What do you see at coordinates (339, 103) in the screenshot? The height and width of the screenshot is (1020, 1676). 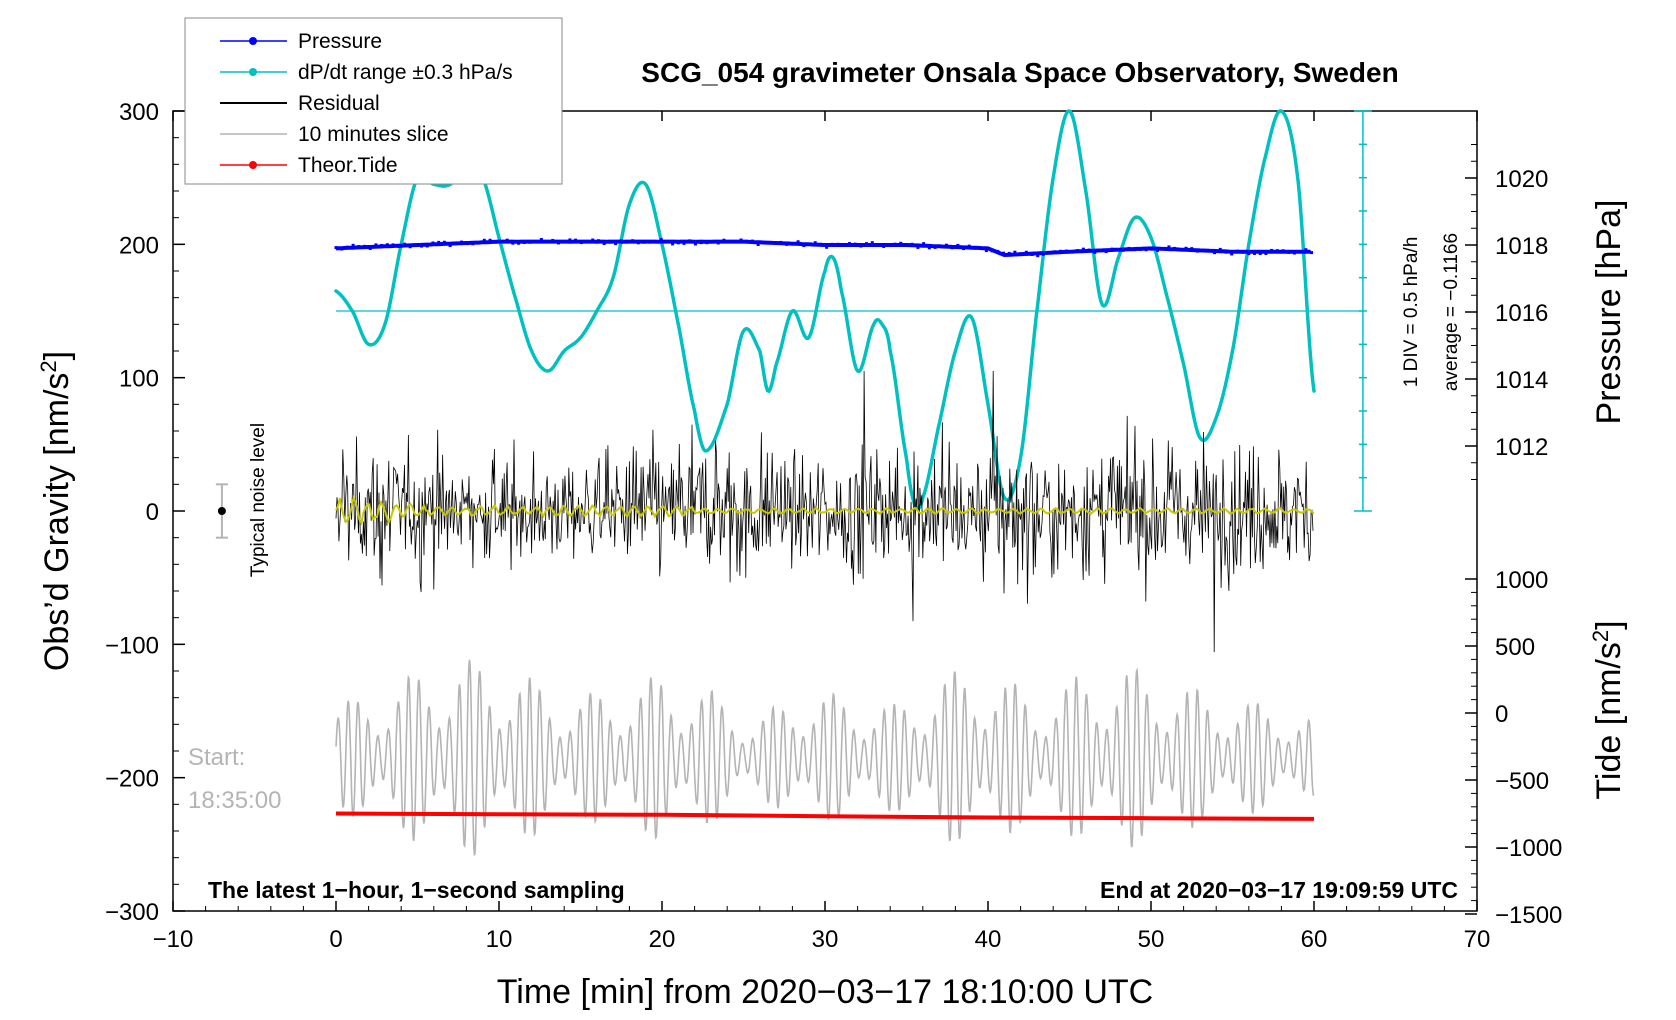 I see `legend-label: Residual` at bounding box center [339, 103].